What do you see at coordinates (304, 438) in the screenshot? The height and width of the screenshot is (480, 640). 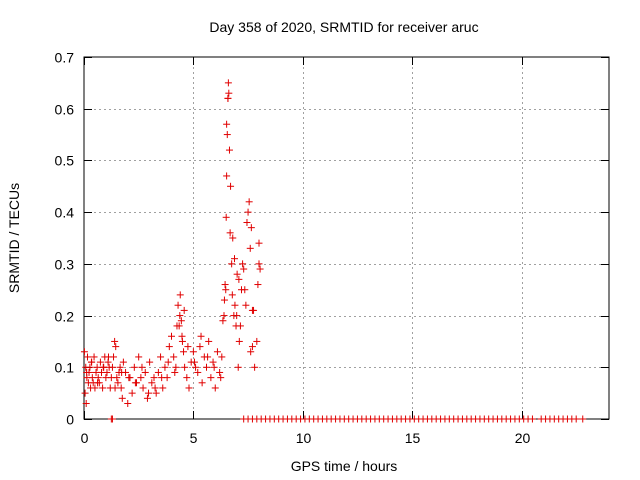 I see `x-tick-label: 10` at bounding box center [304, 438].